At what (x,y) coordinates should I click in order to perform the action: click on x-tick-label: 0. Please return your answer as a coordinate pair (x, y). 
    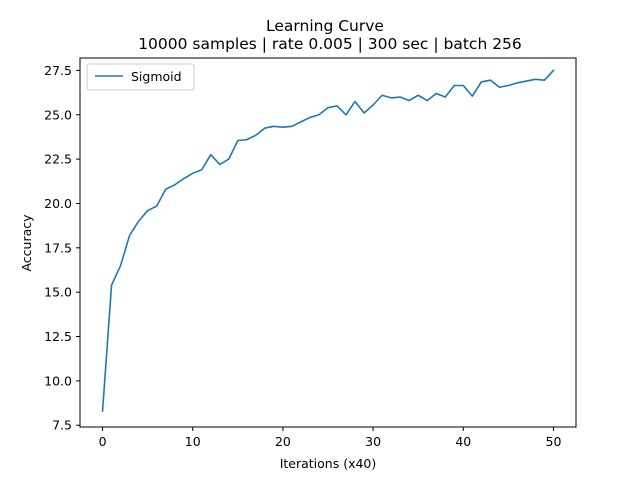
    Looking at the image, I should click on (103, 441).